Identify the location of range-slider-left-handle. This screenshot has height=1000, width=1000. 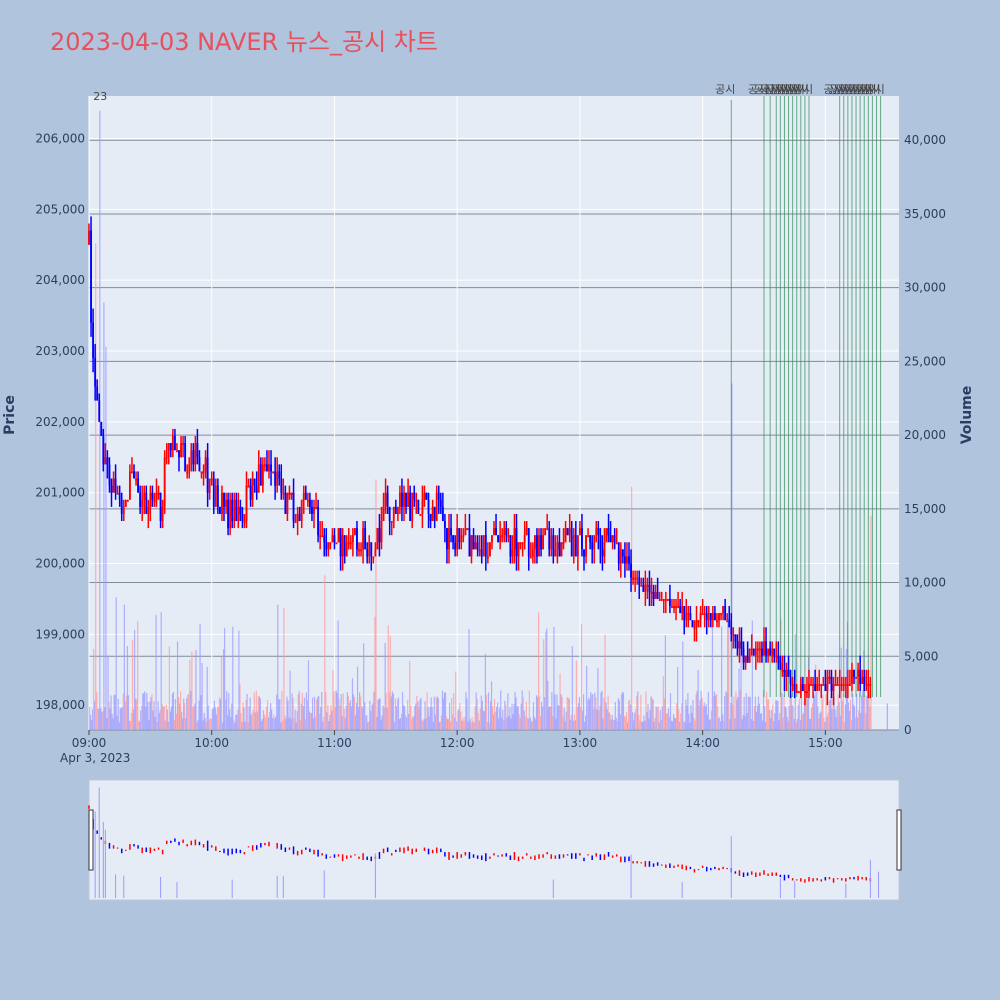
(91, 840).